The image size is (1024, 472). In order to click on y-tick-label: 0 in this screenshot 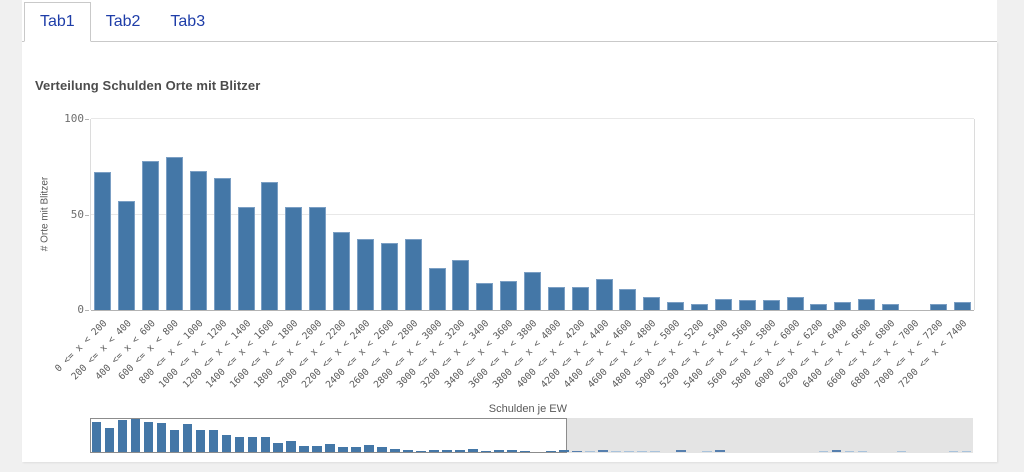, I will do `click(80, 309)`.